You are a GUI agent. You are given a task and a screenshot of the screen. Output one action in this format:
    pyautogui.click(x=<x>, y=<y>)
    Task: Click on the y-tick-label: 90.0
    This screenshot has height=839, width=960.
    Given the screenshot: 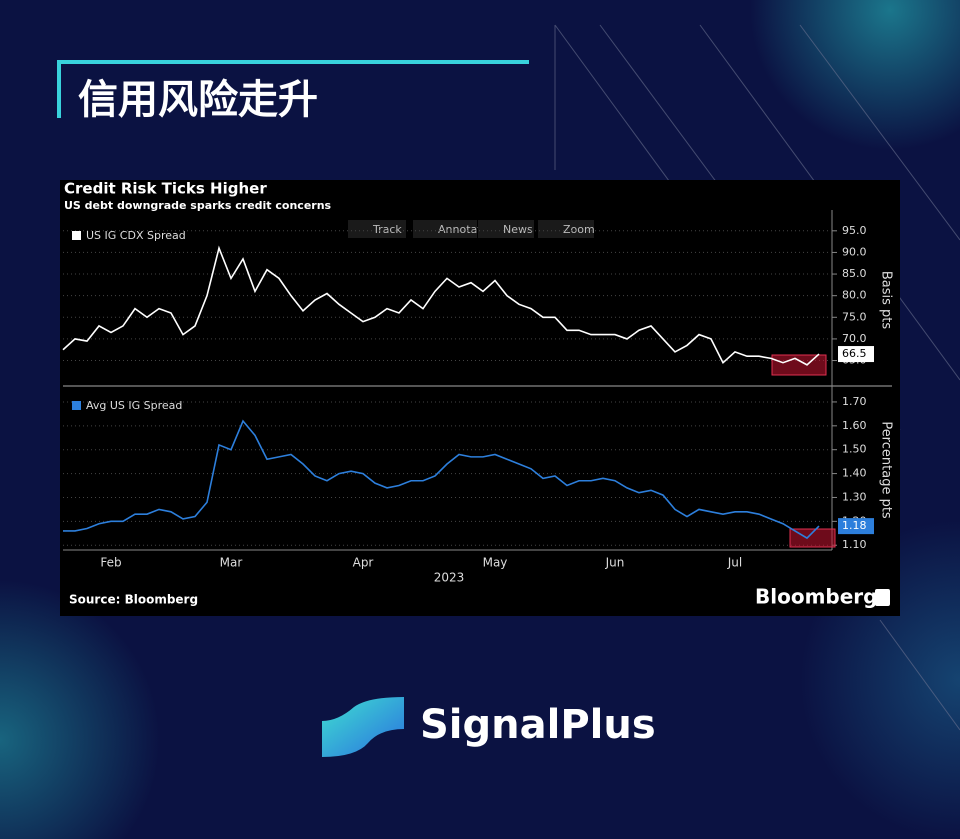 What is the action you would take?
    pyautogui.click(x=854, y=251)
    